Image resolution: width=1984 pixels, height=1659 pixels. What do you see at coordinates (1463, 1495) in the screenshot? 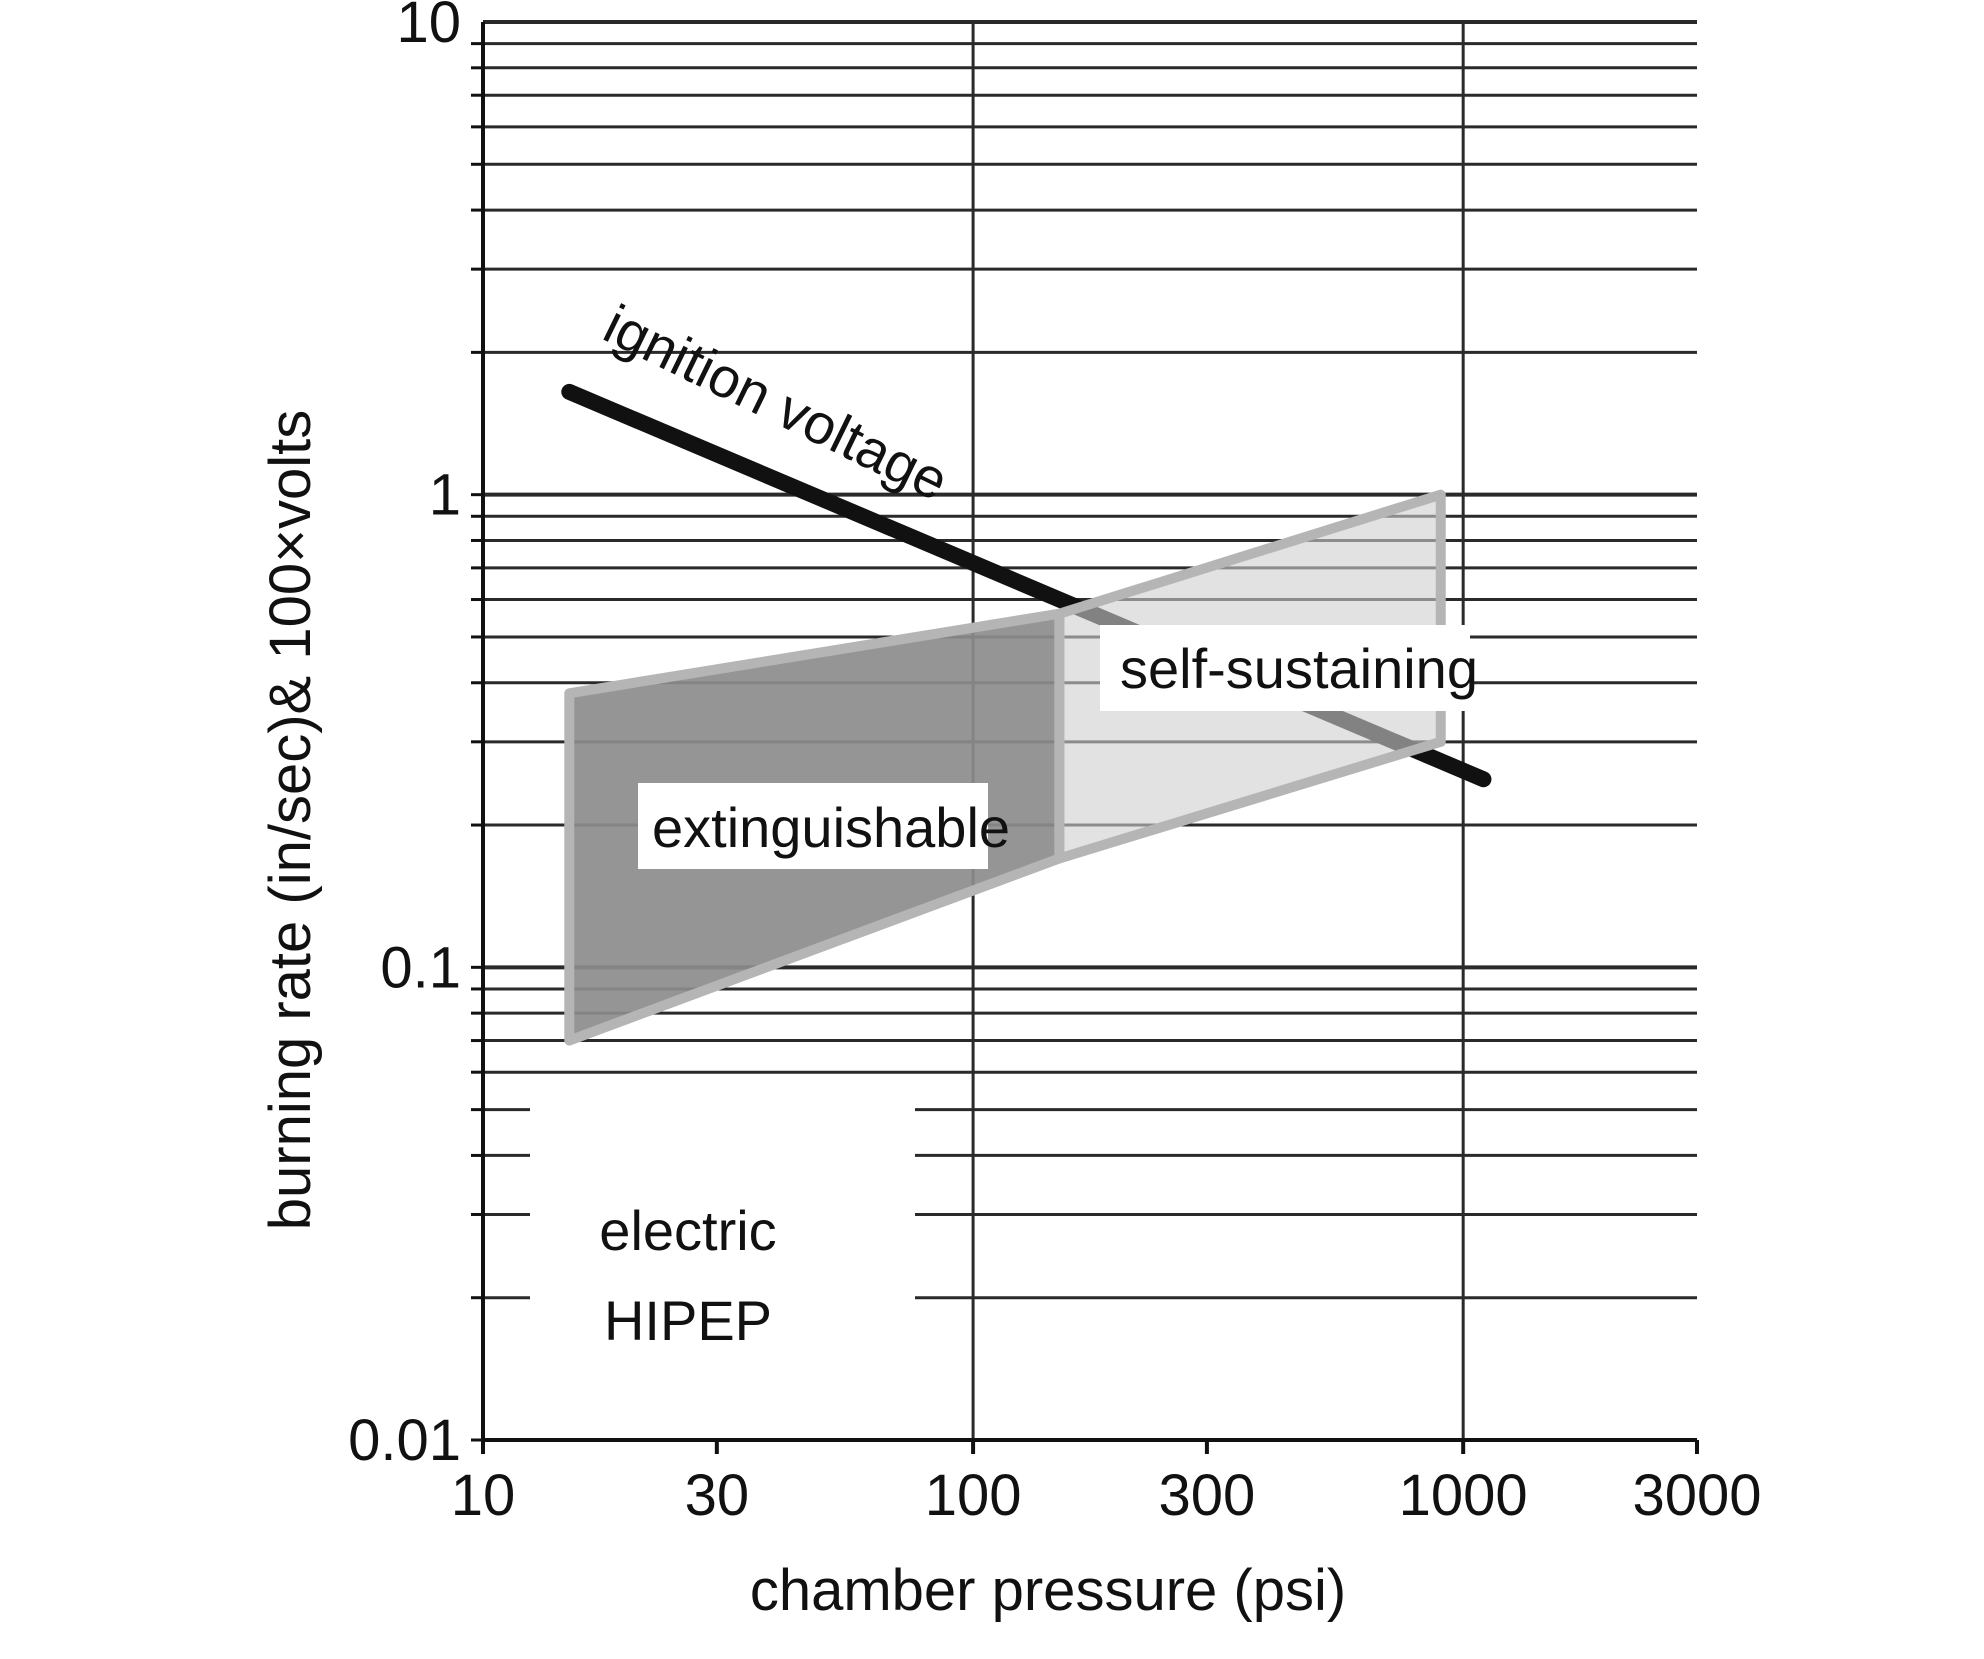
I see `x-tick-label: 1000` at bounding box center [1463, 1495].